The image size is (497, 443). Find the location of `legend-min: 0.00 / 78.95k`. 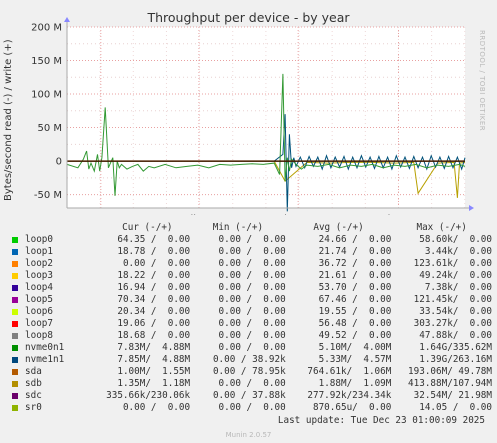

legend-min: 0.00 / 78.95k is located at coordinates (249, 371).